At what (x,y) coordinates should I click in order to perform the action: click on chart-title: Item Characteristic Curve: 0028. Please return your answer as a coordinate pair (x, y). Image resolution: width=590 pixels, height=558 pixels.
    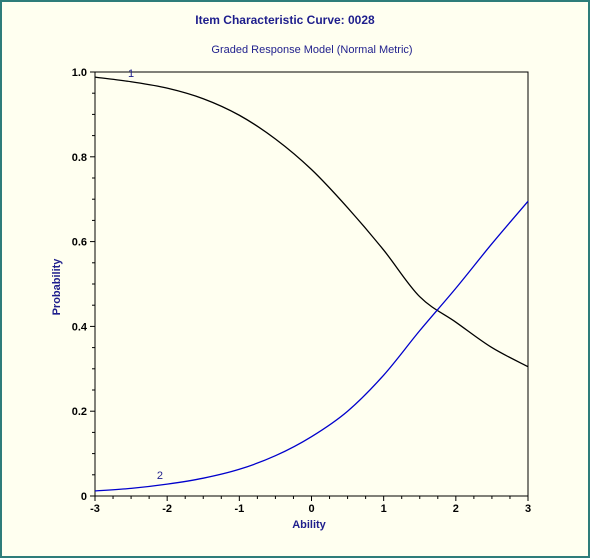
    Looking at the image, I should click on (285, 20).